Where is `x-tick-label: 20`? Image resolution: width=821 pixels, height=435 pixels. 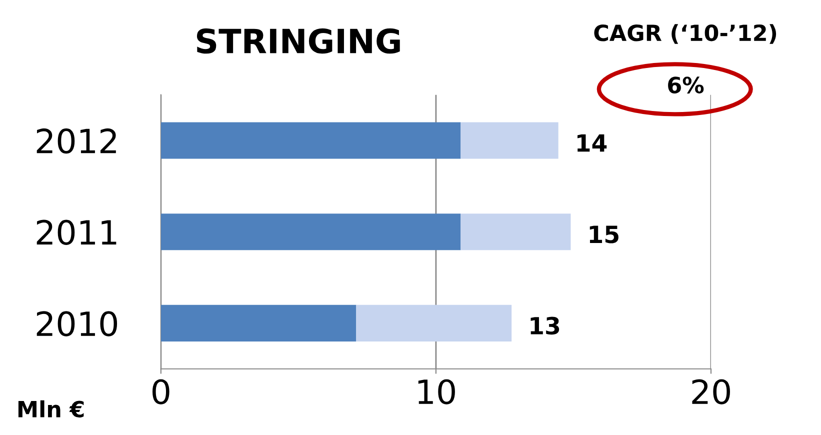
x-tick-label: 20 is located at coordinates (711, 391).